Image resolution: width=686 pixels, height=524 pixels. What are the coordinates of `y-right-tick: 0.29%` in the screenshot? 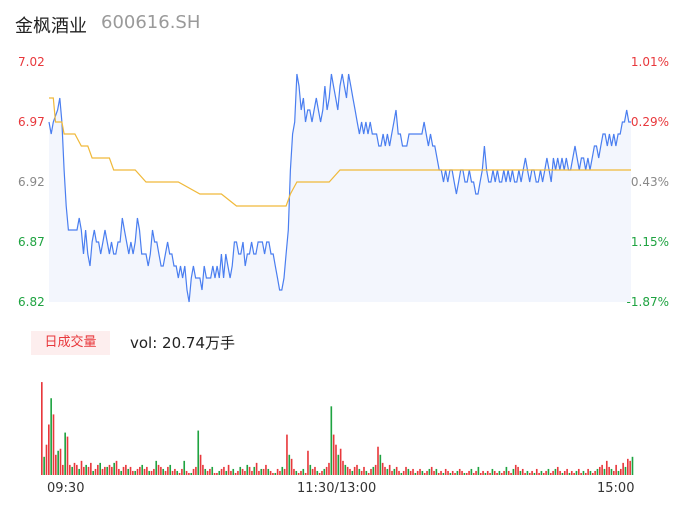 It's located at (649, 122).